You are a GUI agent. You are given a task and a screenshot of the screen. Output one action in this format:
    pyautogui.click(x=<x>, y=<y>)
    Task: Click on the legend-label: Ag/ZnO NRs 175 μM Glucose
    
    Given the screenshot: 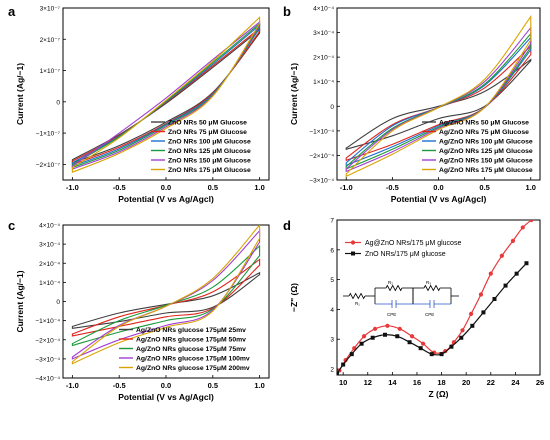 What is the action you would take?
    pyautogui.click(x=486, y=170)
    